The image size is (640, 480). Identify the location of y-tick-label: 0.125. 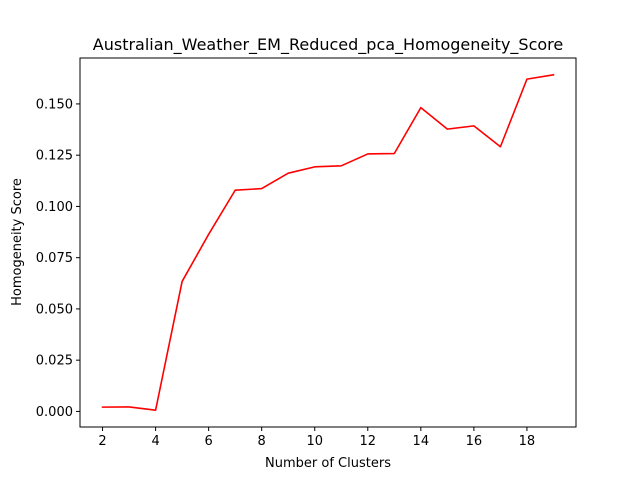
(54, 156).